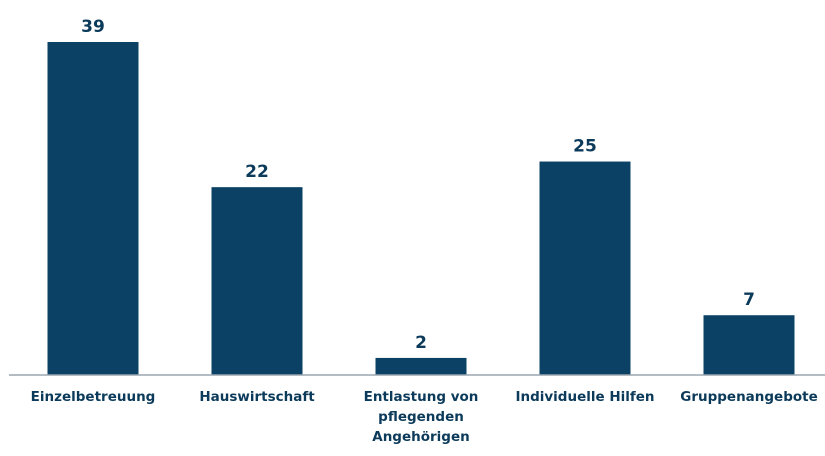 The height and width of the screenshot is (456, 825). Describe the element at coordinates (421, 417) in the screenshot. I see `x-tick-label: Entlastung von pflegenden Angehörigen` at that location.